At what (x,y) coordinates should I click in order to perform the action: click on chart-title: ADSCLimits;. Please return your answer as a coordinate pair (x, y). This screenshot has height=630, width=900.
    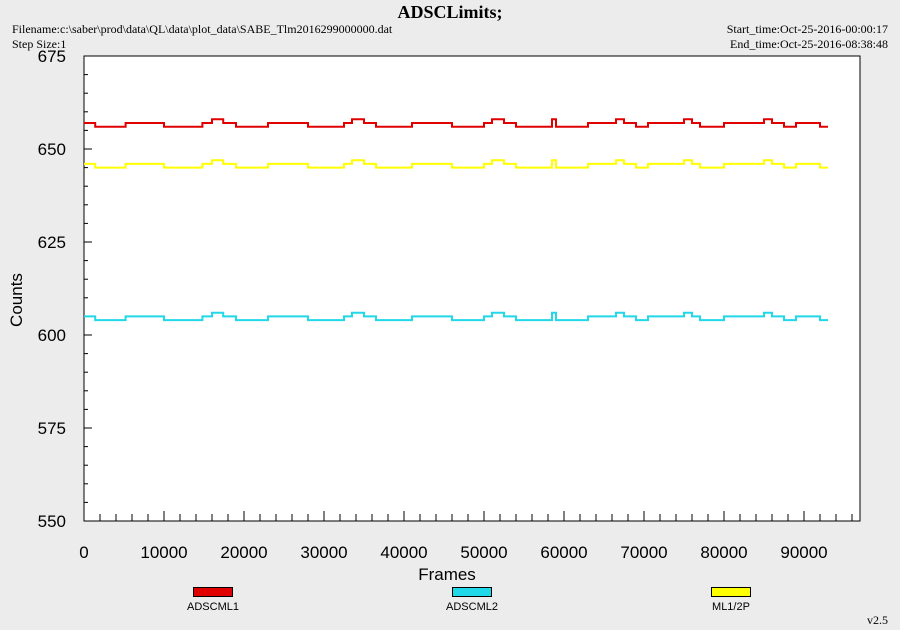
    Looking at the image, I should click on (450, 12).